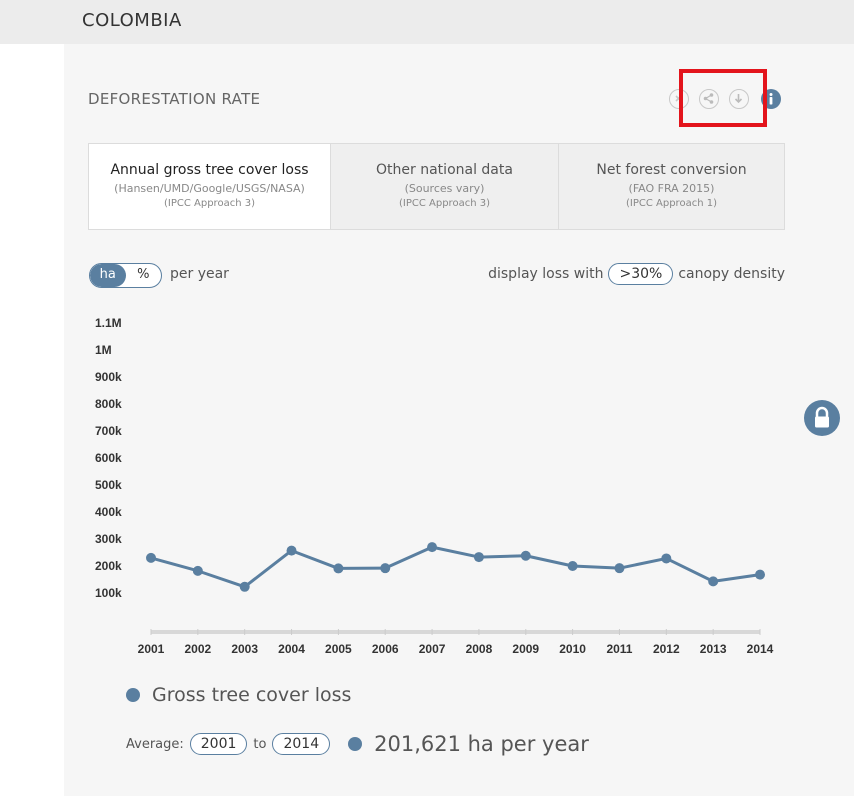 Image resolution: width=854 pixels, height=796 pixels. I want to click on average-label: Average:, so click(155, 744).